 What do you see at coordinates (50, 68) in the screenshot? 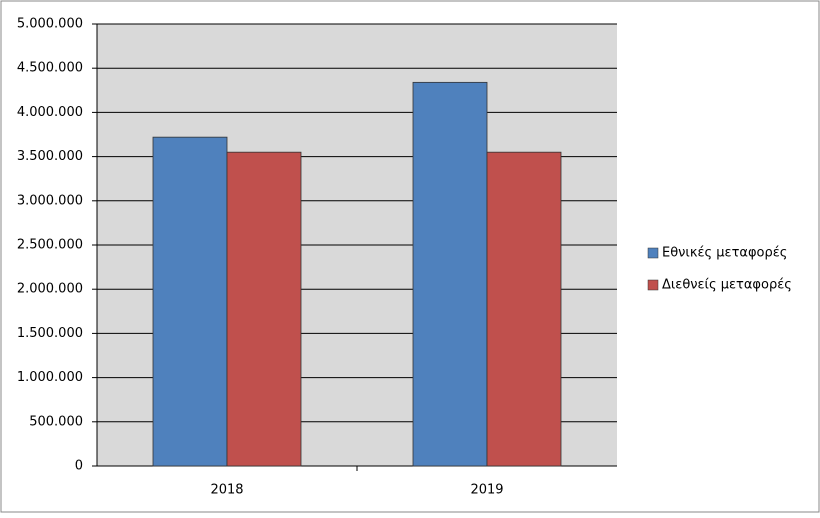
I see `y-tick-label: 4.500.000` at bounding box center [50, 68].